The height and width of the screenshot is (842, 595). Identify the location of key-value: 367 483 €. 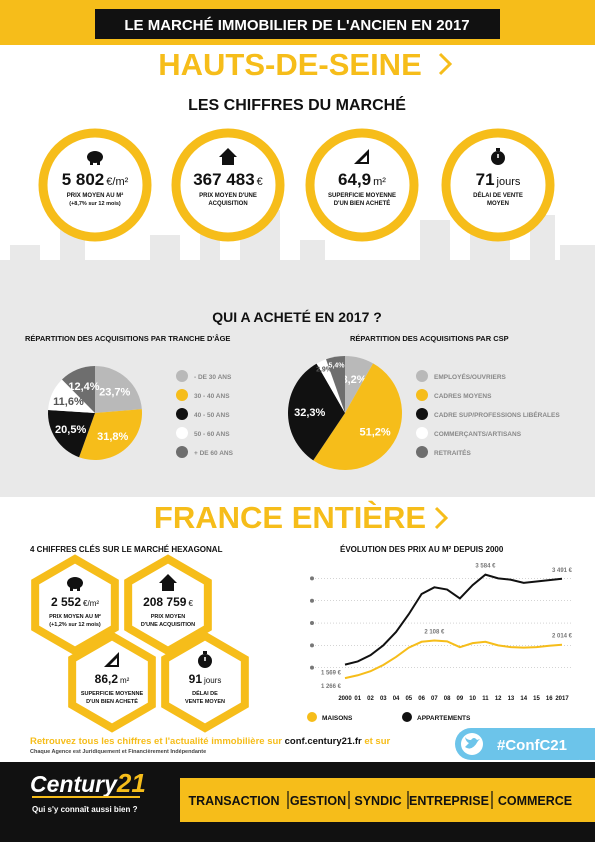
(228, 179).